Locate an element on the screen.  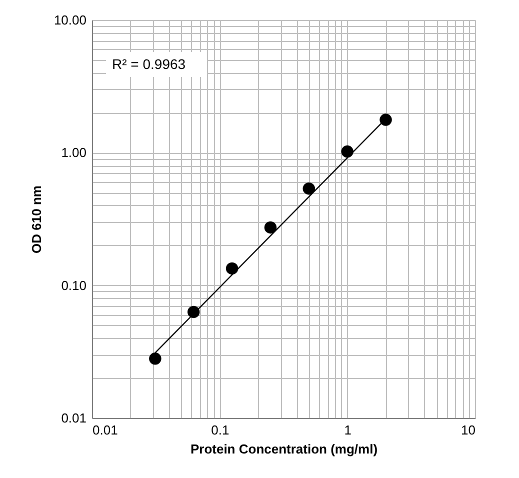
x-tick-label: 1 is located at coordinates (348, 430).